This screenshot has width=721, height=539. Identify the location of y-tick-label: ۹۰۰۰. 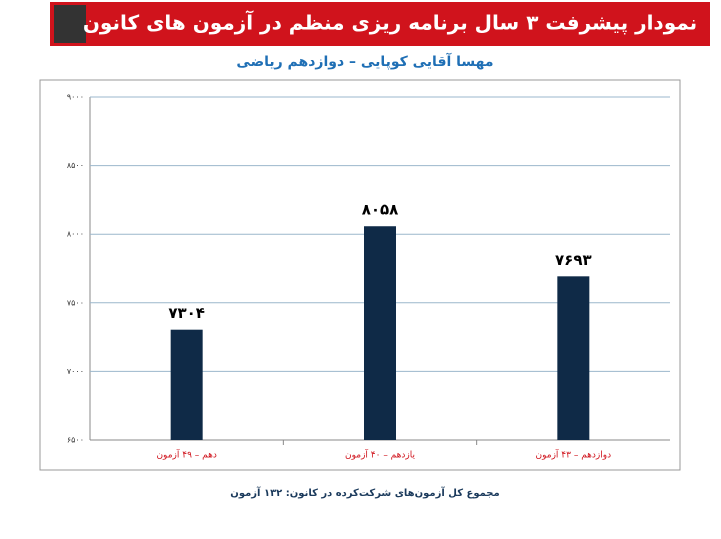
(75, 97).